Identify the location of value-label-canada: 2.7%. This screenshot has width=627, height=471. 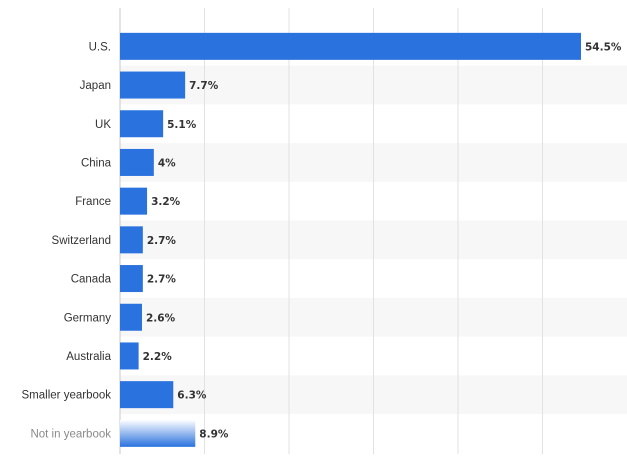
(162, 280).